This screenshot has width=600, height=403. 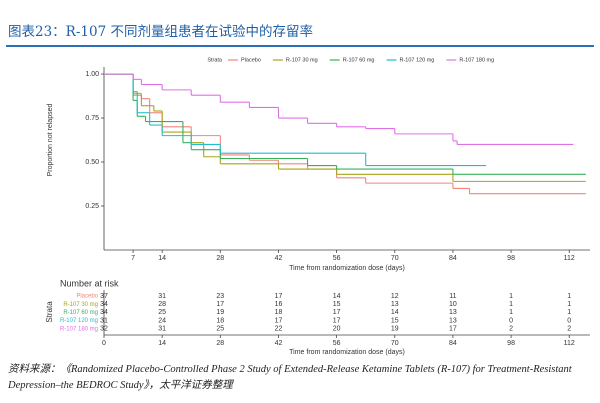 What do you see at coordinates (162, 343) in the screenshot?
I see `risk-x-tick-label: 14` at bounding box center [162, 343].